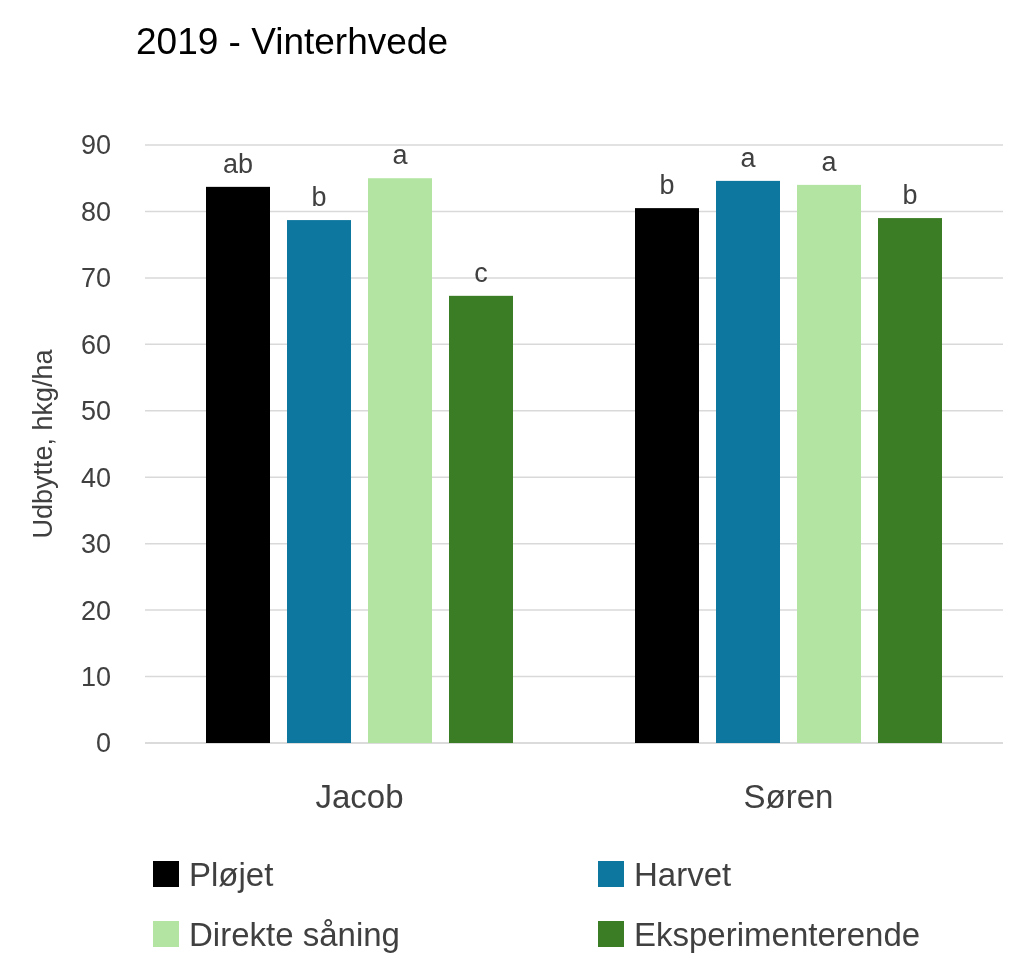  I want to click on y-tick-label: 10, so click(95, 677).